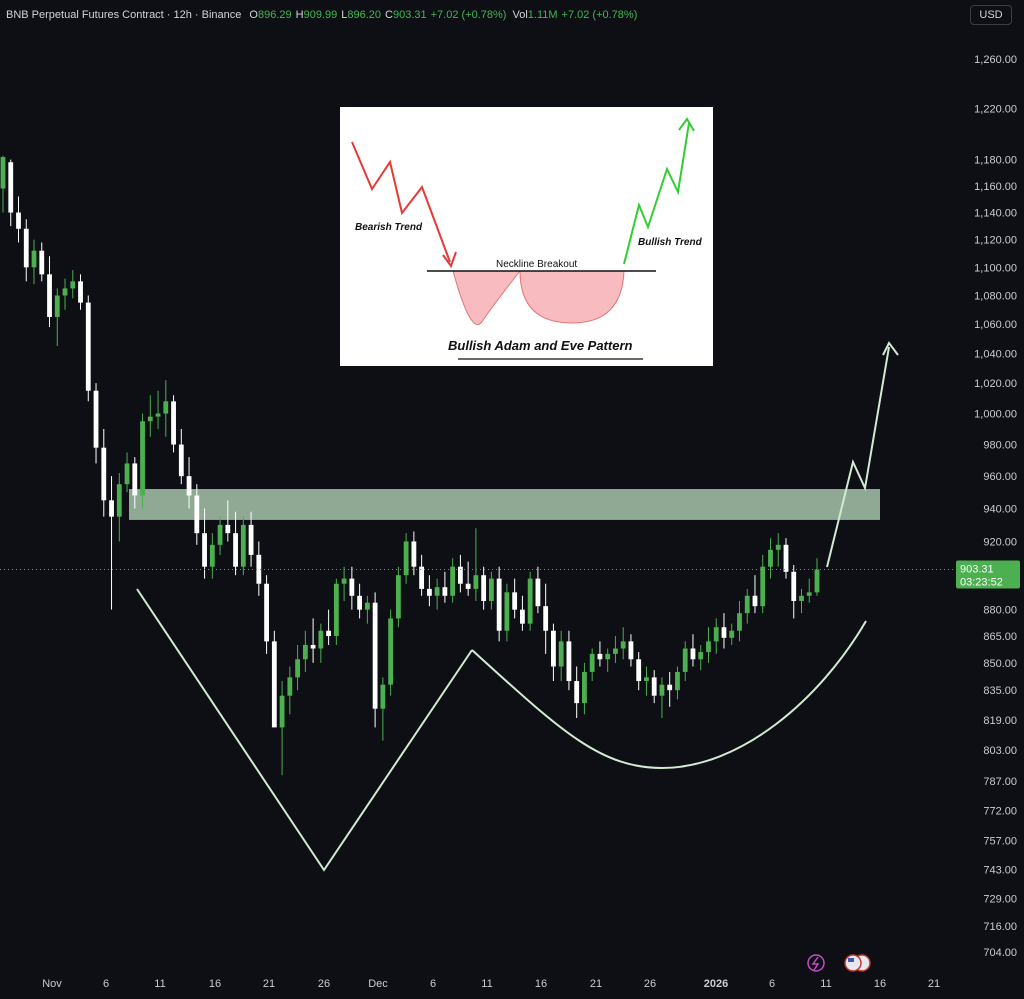  I want to click on resistance-zone, so click(504, 504).